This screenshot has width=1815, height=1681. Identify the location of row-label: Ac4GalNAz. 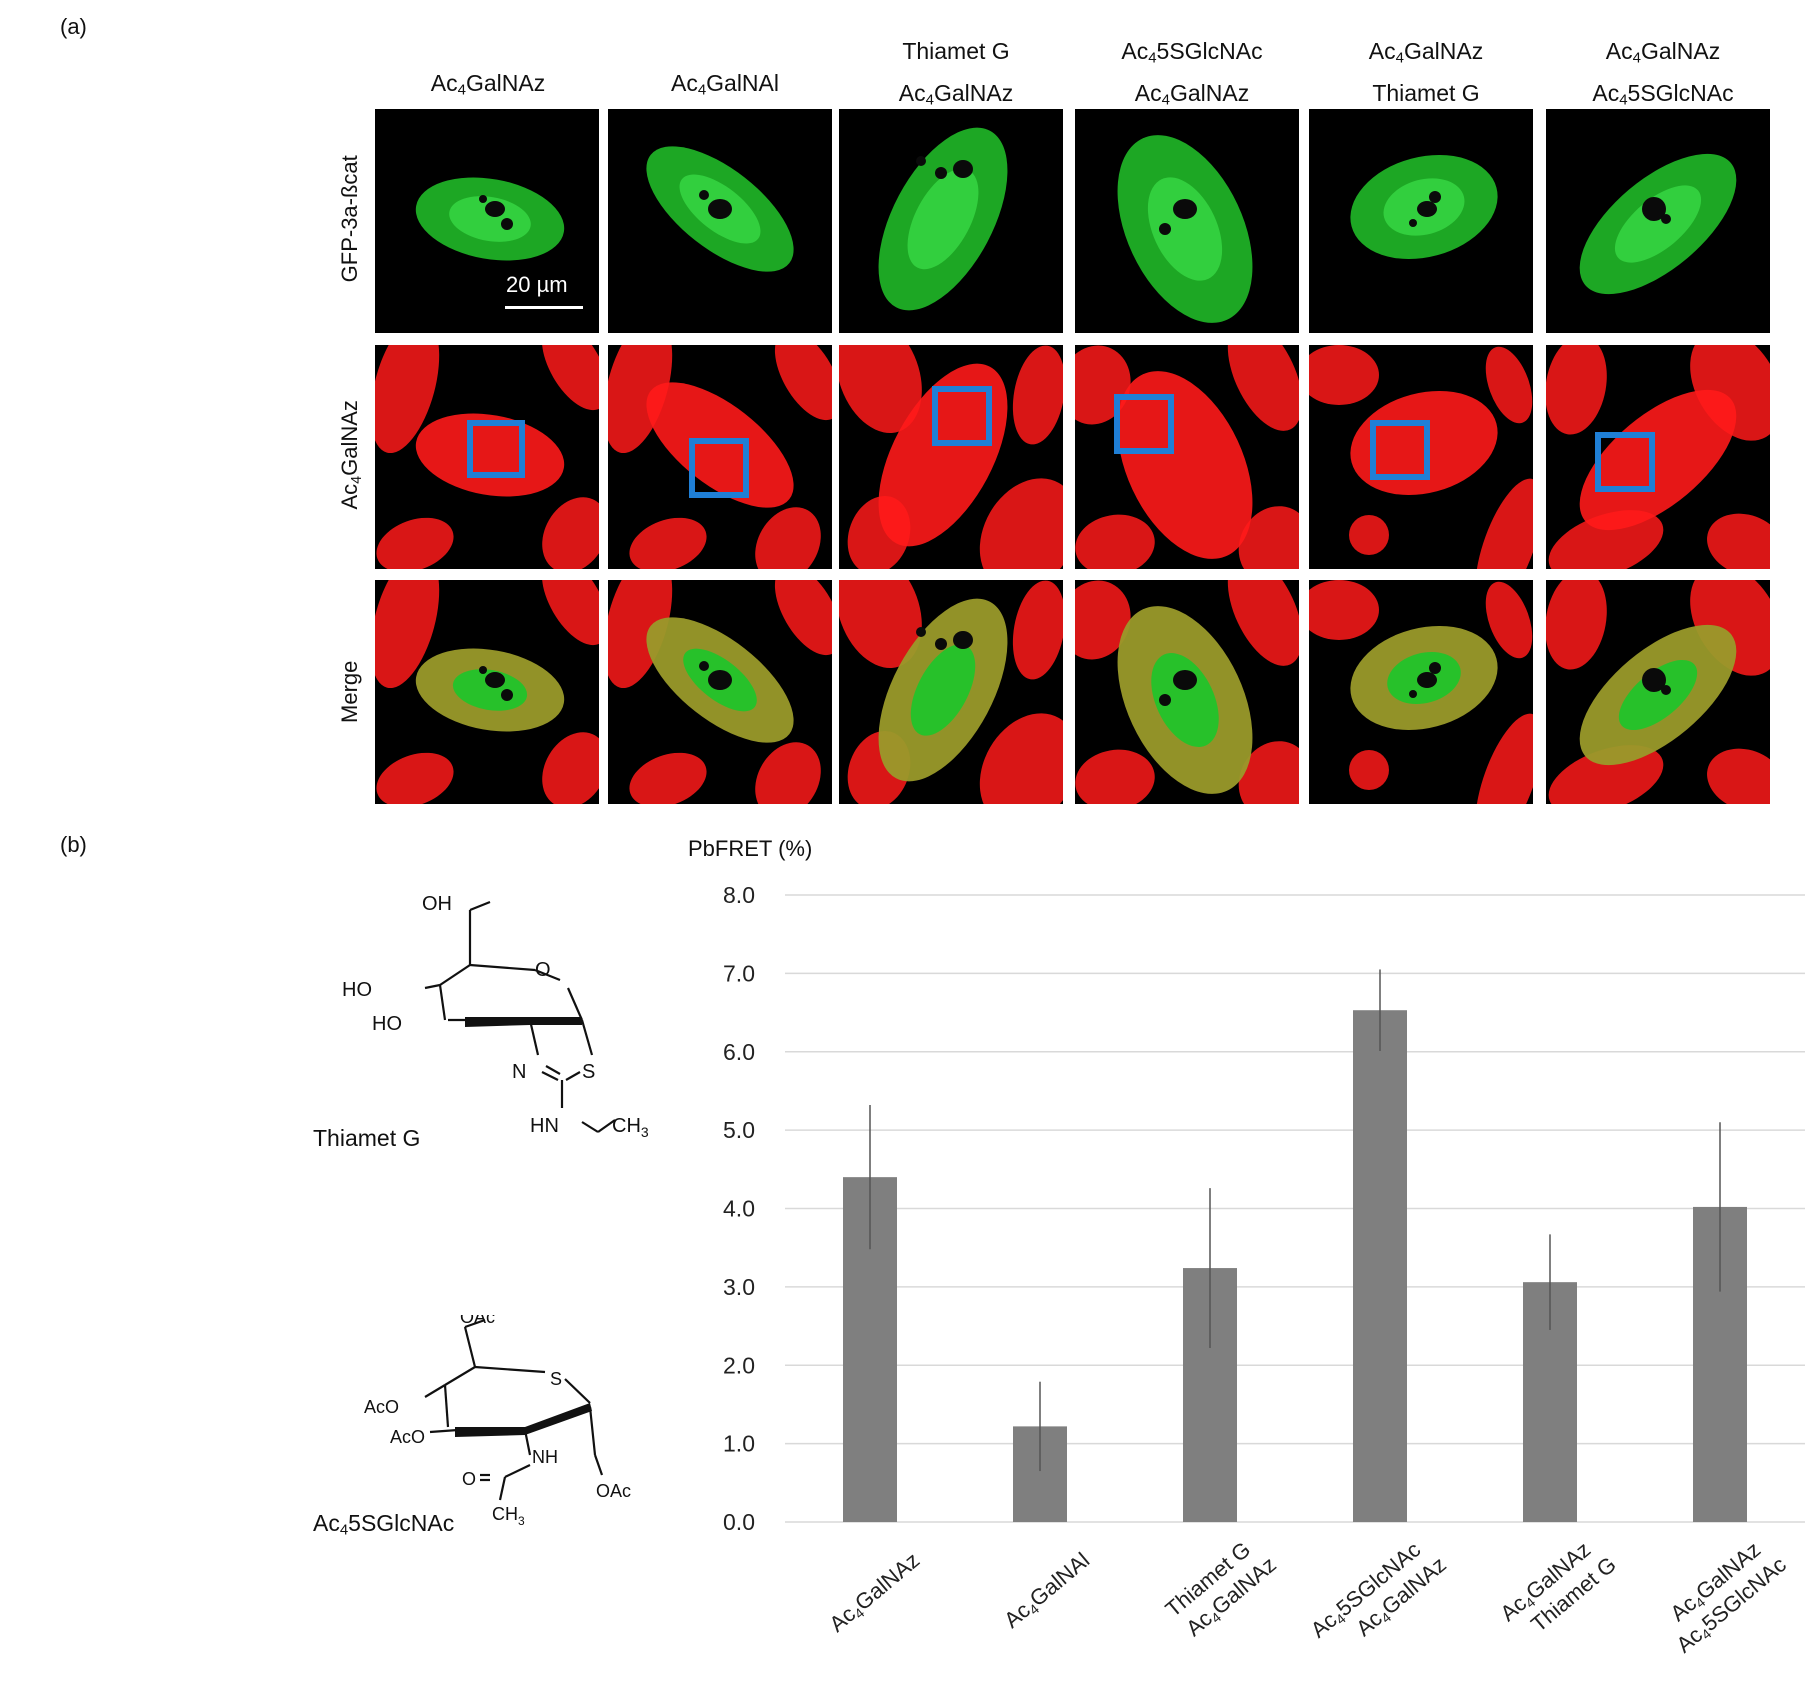
(351, 455).